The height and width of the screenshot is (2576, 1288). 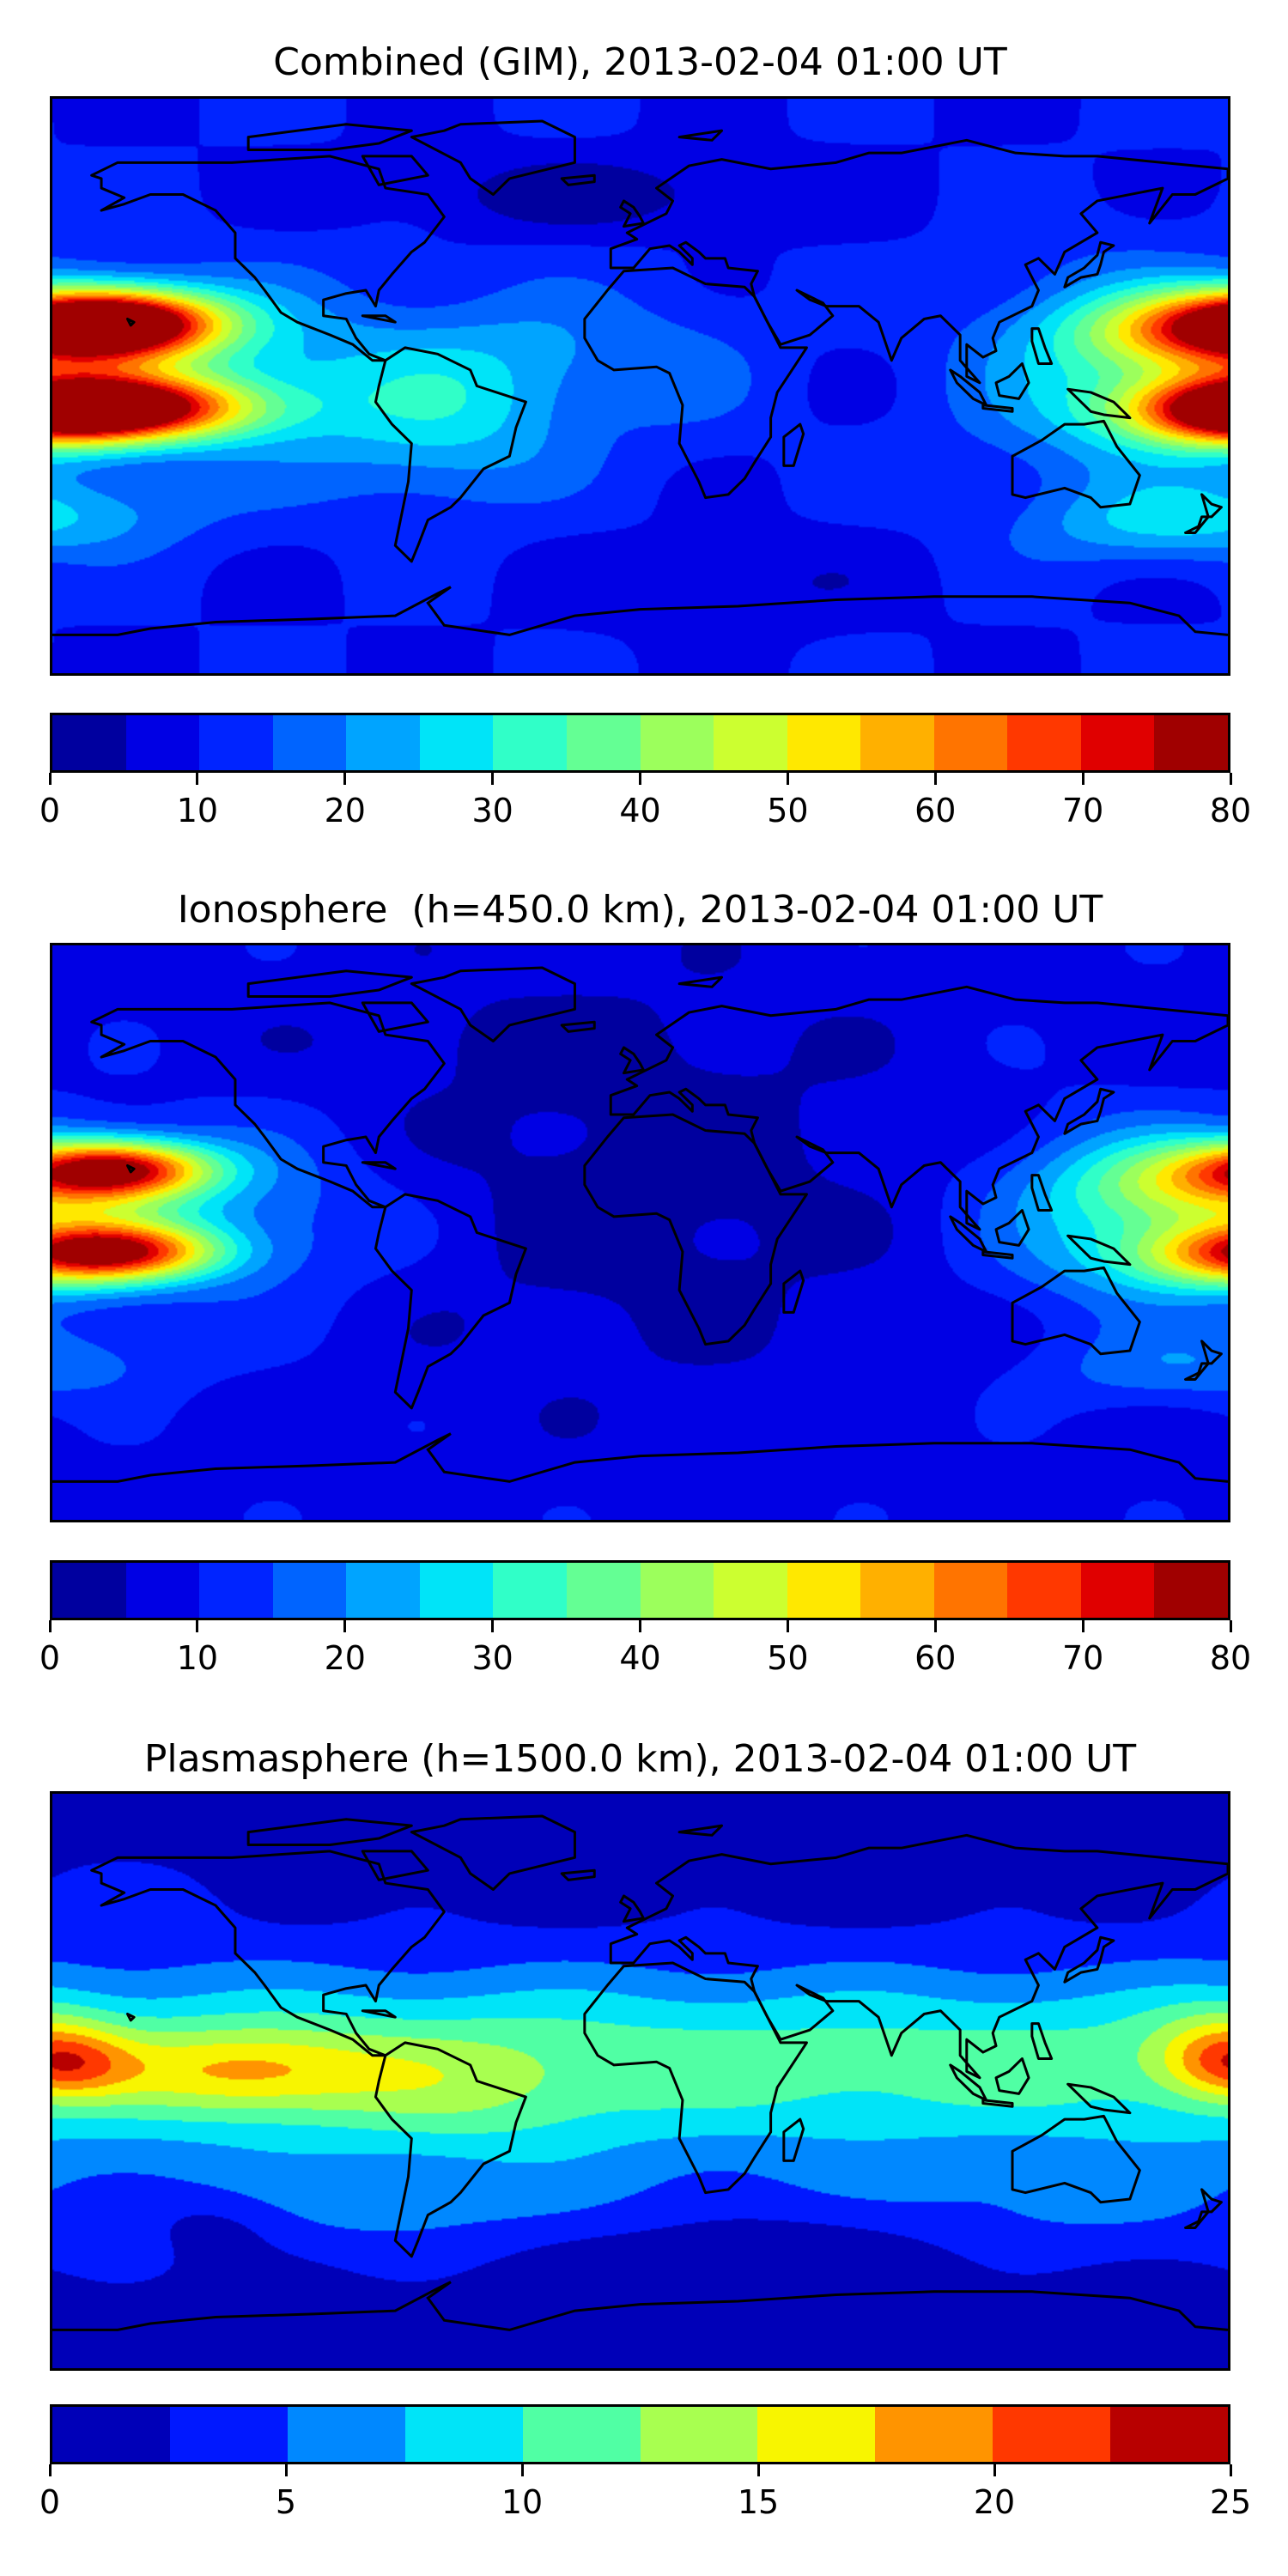 I want to click on coastline-iceland, so click(x=578, y=1875).